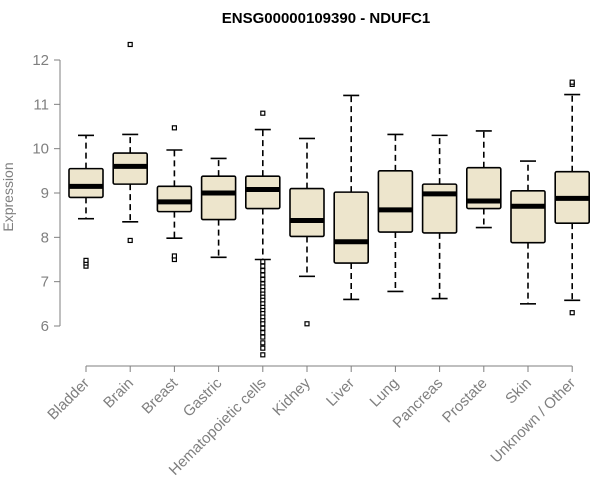 The height and width of the screenshot is (500, 600). I want to click on x-tick-label: Unknown / Other, so click(533, 421).